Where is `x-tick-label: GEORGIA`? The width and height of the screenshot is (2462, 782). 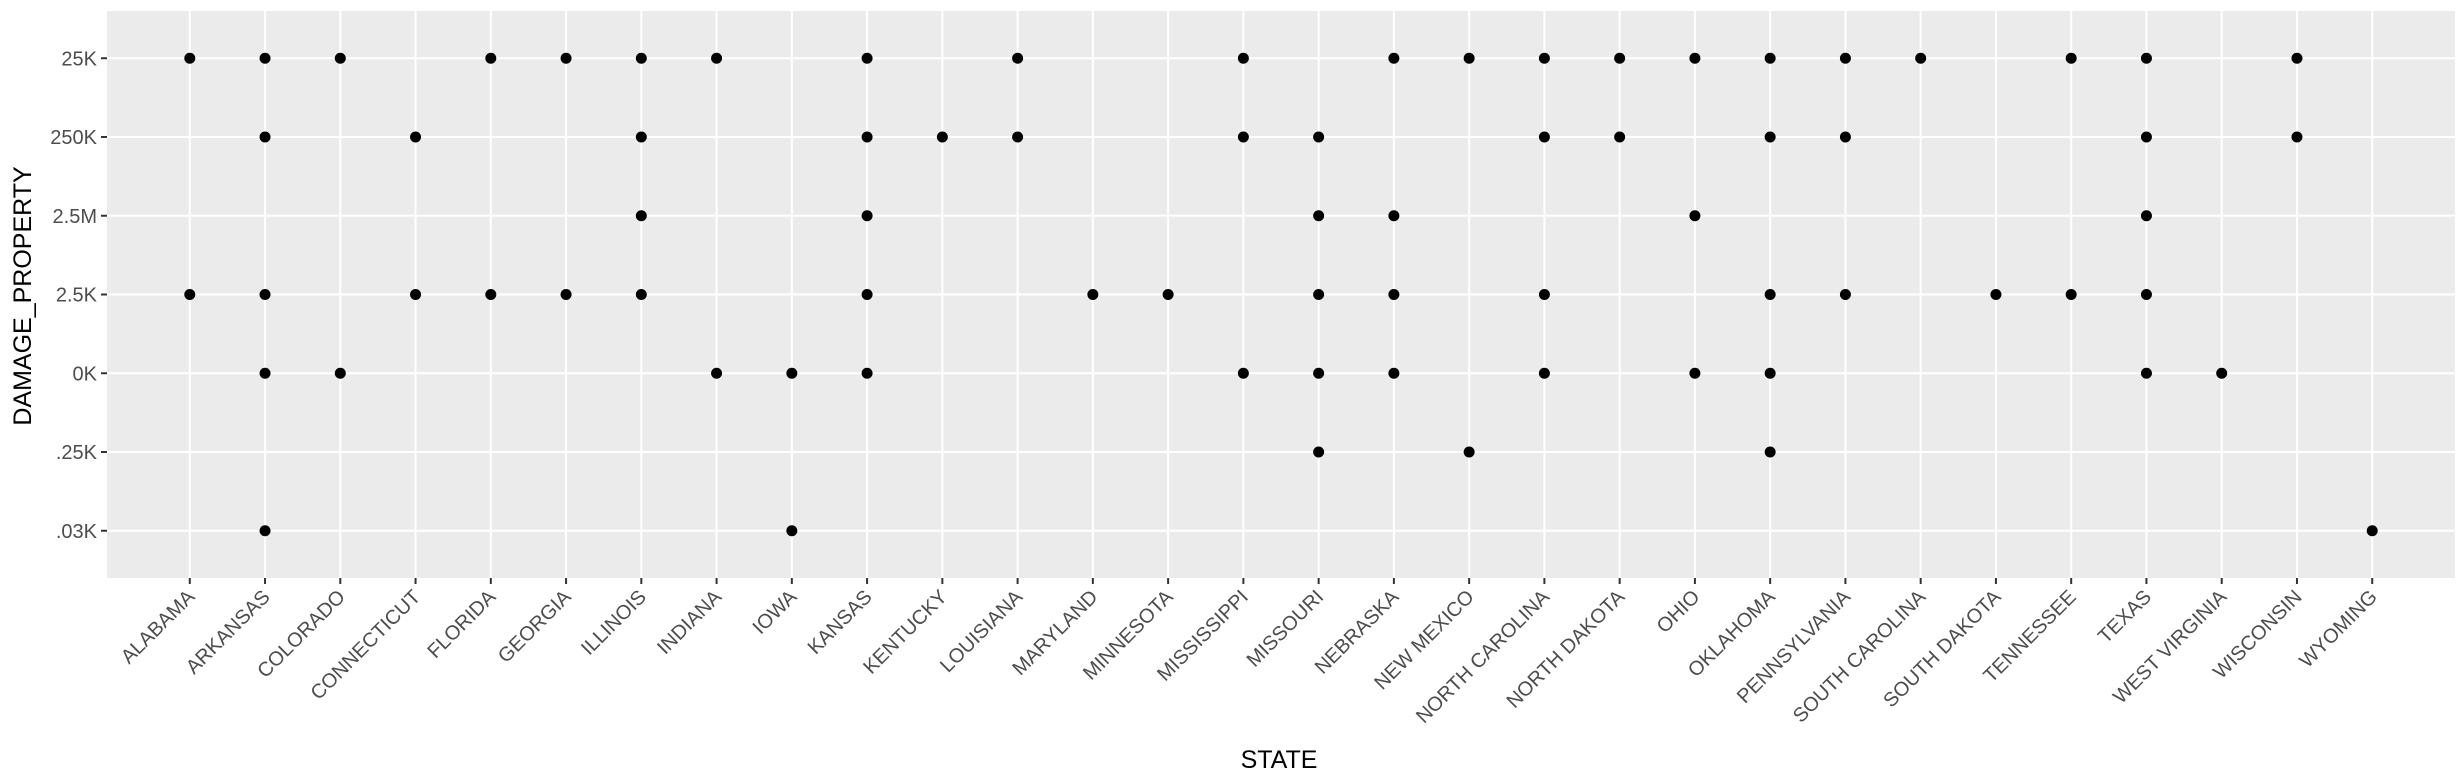
x-tick-label: GEORGIA is located at coordinates (535, 627).